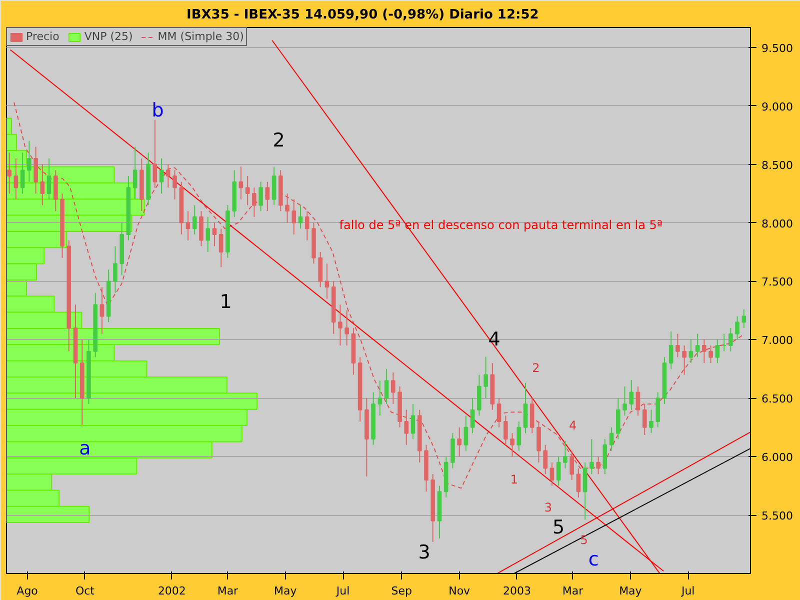  I want to click on annotation: c, so click(593, 559).